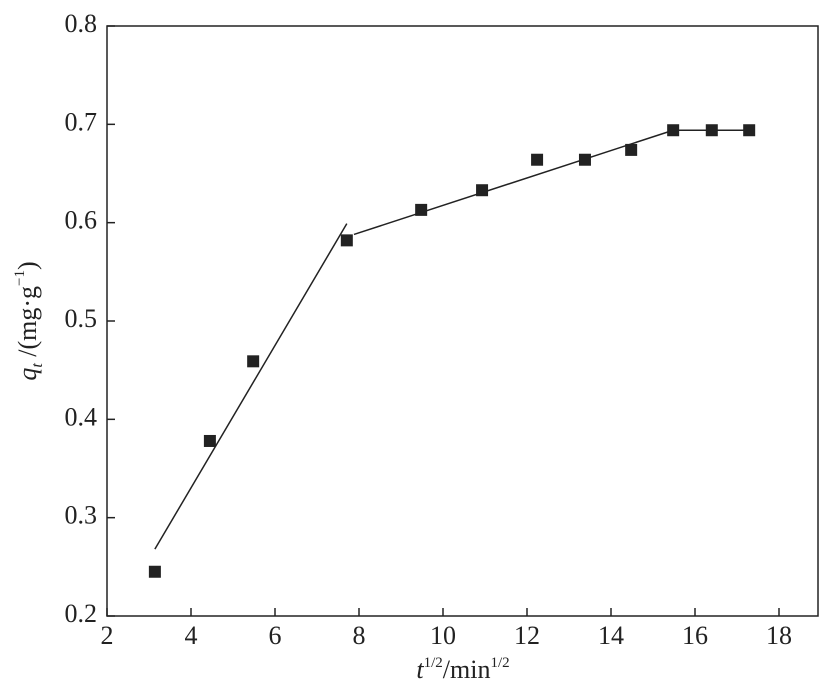 The image size is (822, 685). Describe the element at coordinates (275, 635) in the screenshot. I see `x-tick-label: 6` at that location.